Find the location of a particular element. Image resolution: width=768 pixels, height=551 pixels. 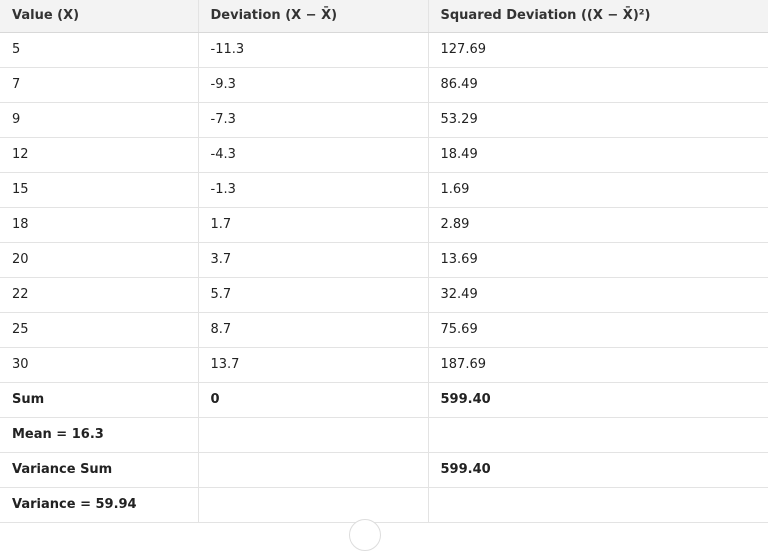

table-cell: 25 is located at coordinates (99, 330).